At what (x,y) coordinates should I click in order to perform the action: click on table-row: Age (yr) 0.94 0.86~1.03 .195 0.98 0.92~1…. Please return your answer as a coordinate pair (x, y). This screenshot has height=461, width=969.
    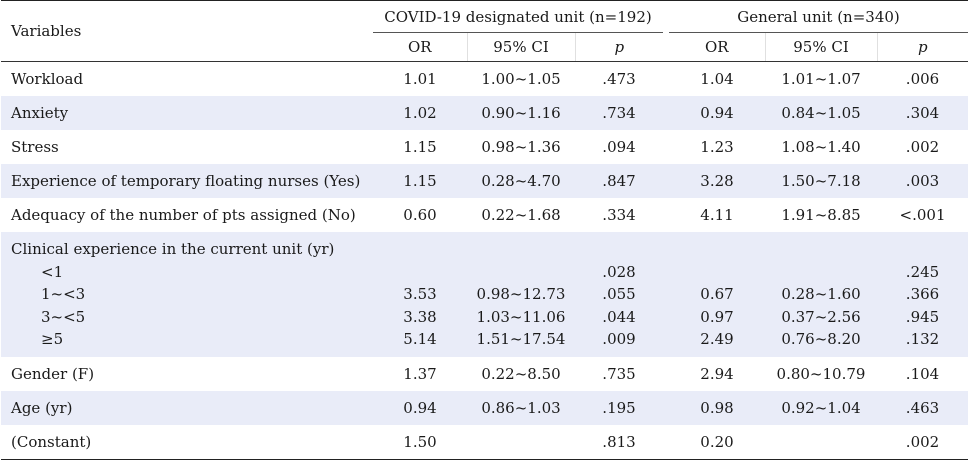
    Looking at the image, I should click on (484, 407).